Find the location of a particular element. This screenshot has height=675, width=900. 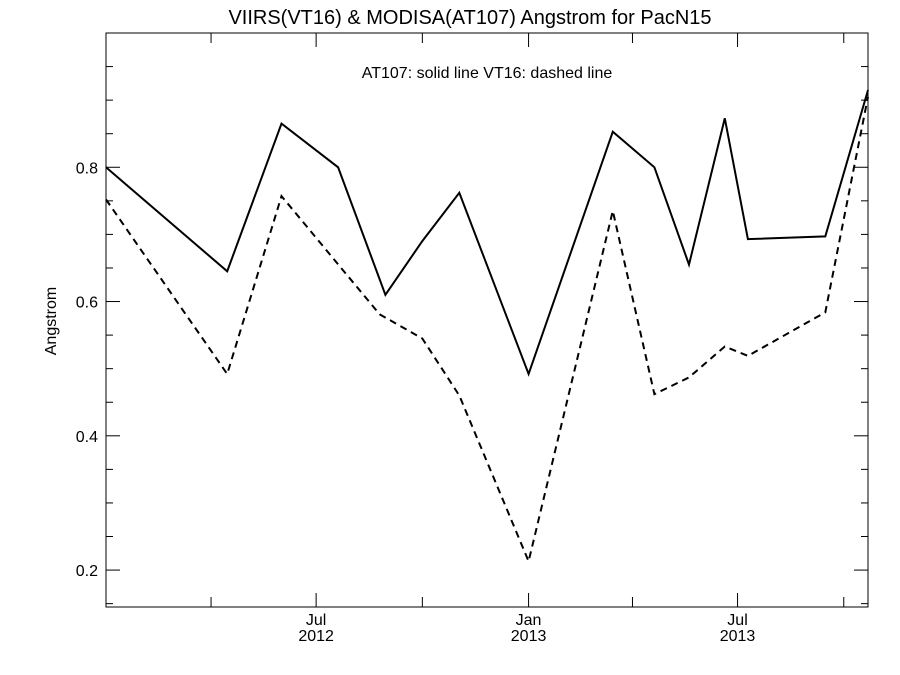

y-tick-label: 0.6 is located at coordinates (87, 303).